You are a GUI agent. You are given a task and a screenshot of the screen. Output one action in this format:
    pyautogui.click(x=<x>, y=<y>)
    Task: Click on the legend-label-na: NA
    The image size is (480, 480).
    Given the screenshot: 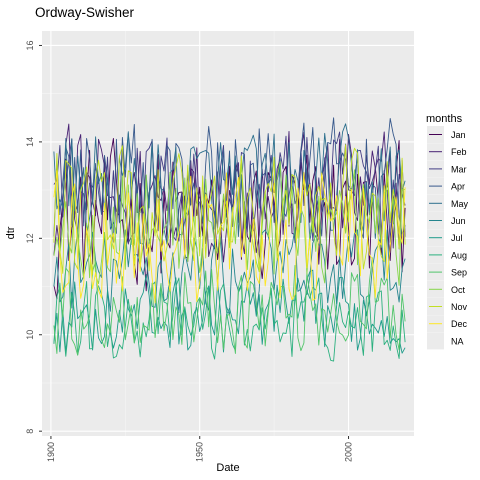 What is the action you would take?
    pyautogui.click(x=457, y=341)
    